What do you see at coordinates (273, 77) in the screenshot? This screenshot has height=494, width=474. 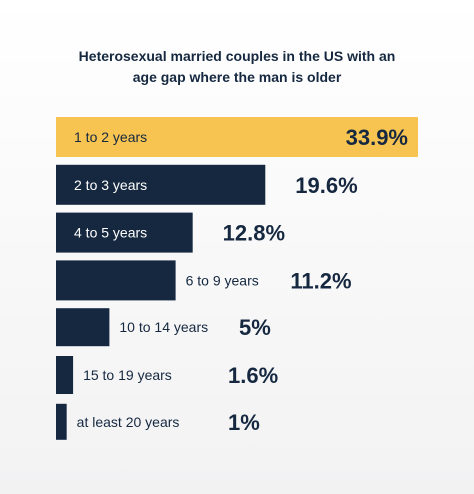 I see `chart-title-highlight: man` at bounding box center [273, 77].